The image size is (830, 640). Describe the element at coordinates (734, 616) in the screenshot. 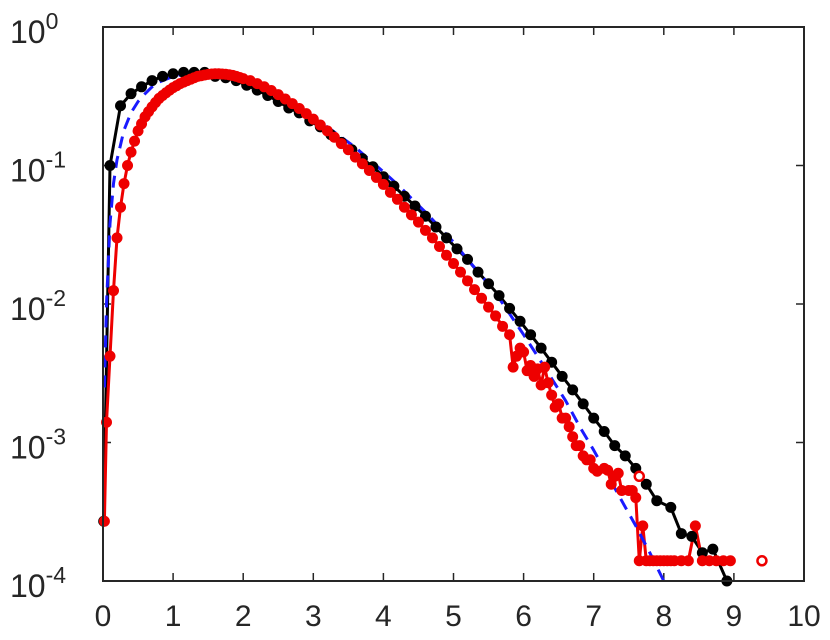

I see `x-tick-label: 9` at that location.